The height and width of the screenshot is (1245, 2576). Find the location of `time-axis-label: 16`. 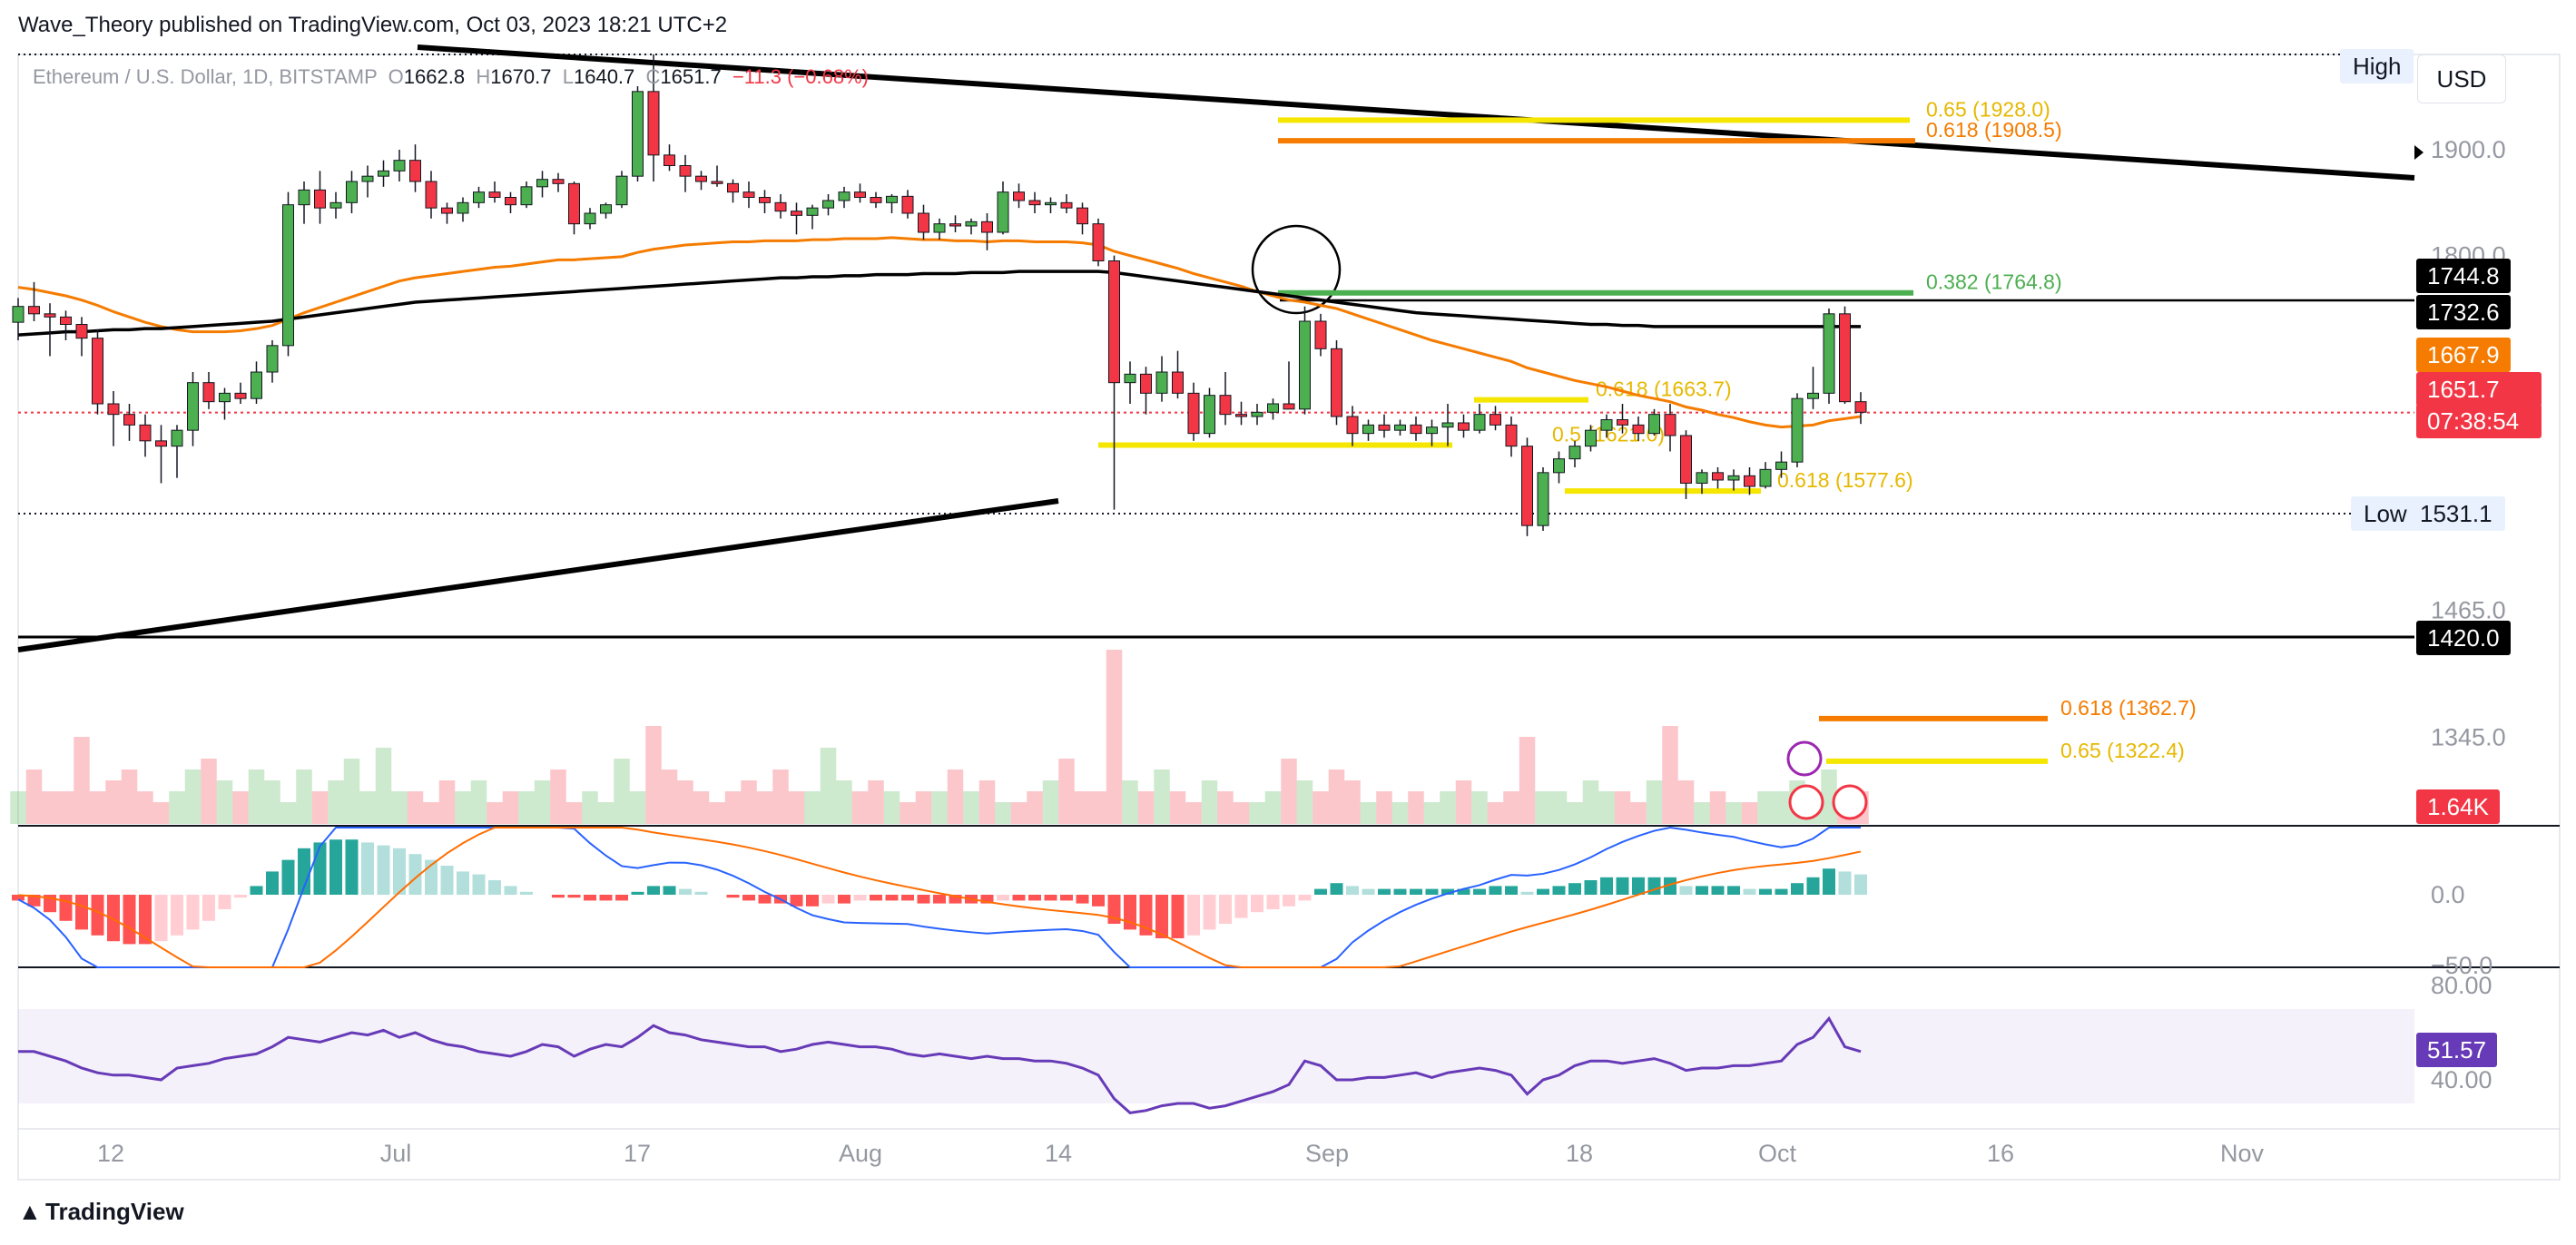

time-axis-label: 16 is located at coordinates (2000, 1153).